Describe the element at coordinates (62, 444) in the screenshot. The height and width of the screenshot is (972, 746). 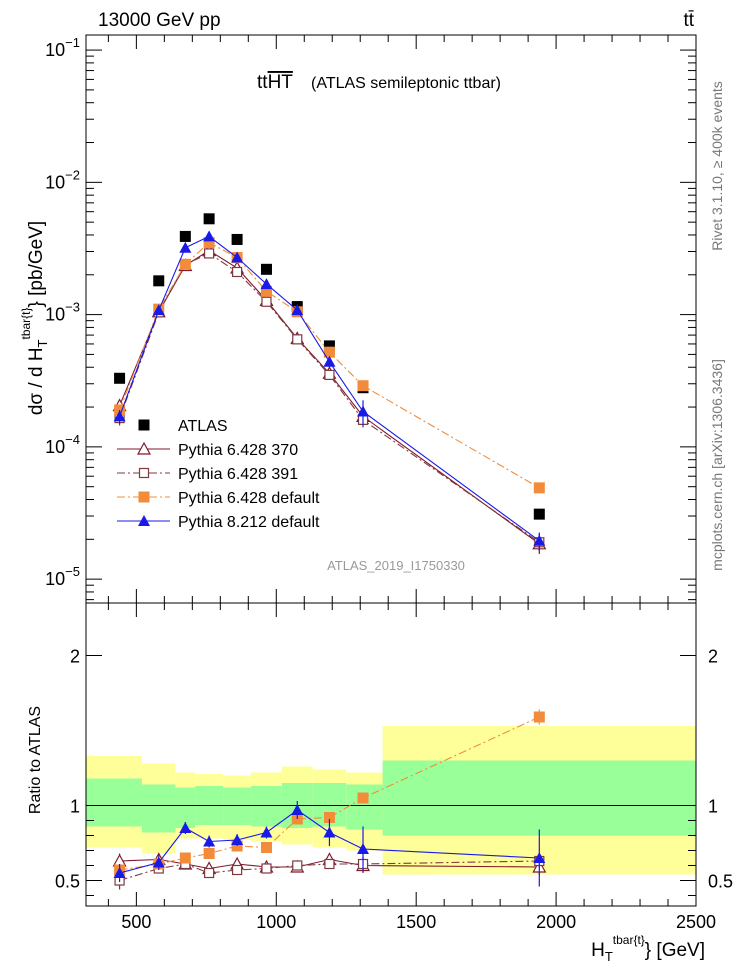
I see `y-tick-label: 10⁻⁴` at that location.